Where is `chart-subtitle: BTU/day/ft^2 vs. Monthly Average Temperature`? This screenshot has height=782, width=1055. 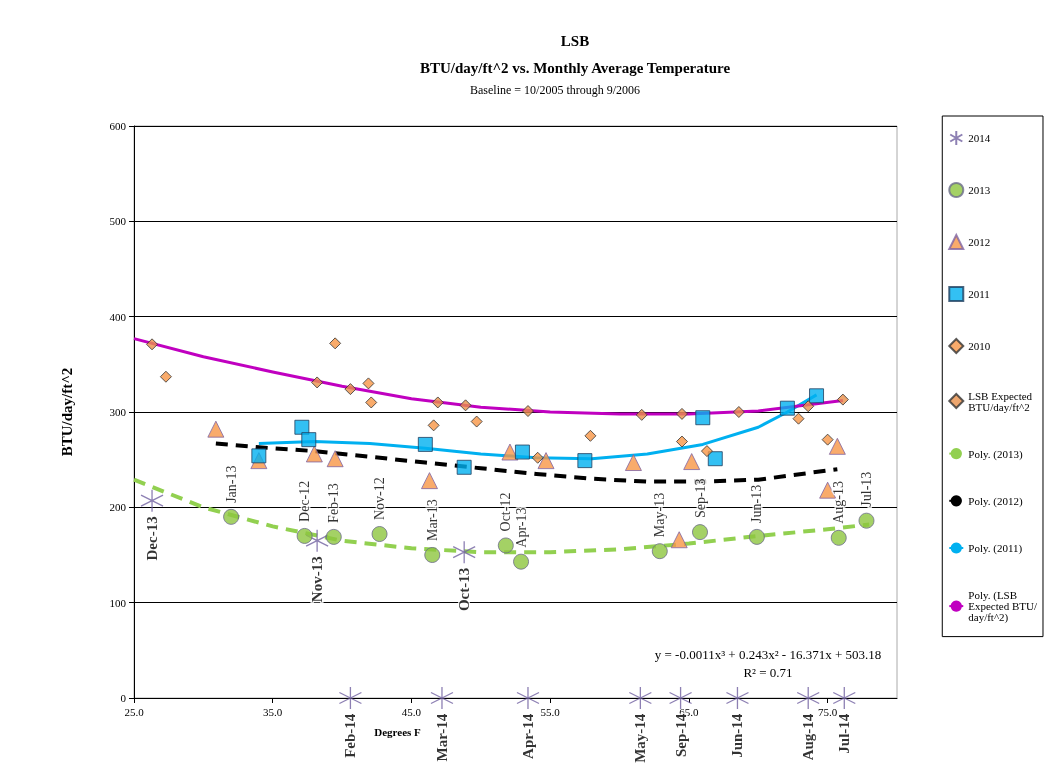
chart-subtitle: BTU/day/ft^2 vs. Monthly Average Temperature is located at coordinates (575, 67).